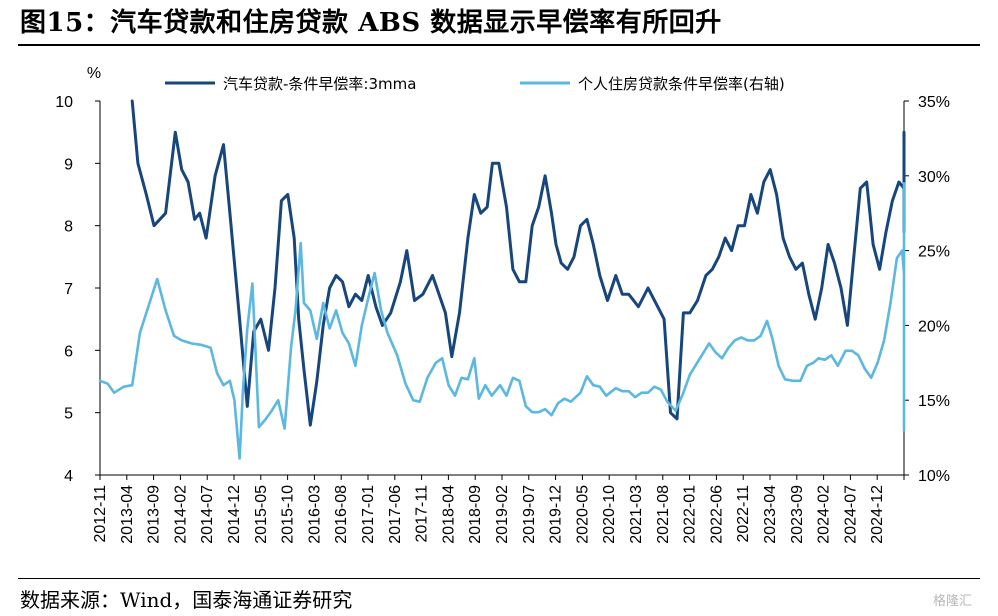 This screenshot has height=616, width=998. I want to click on x-tick-label: 2020-10, so click(609, 514).